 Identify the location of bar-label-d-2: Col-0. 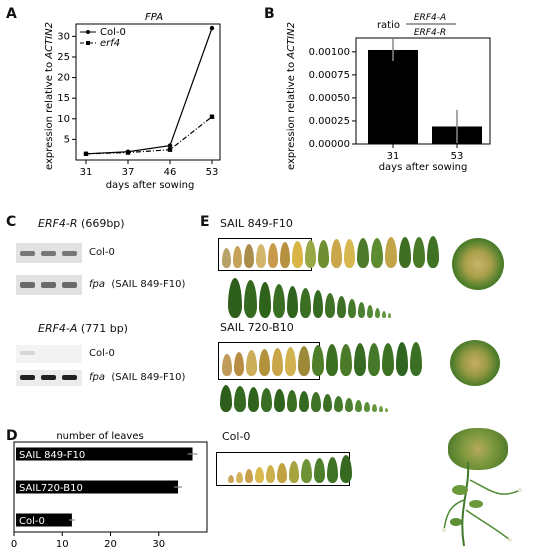
(32, 521).